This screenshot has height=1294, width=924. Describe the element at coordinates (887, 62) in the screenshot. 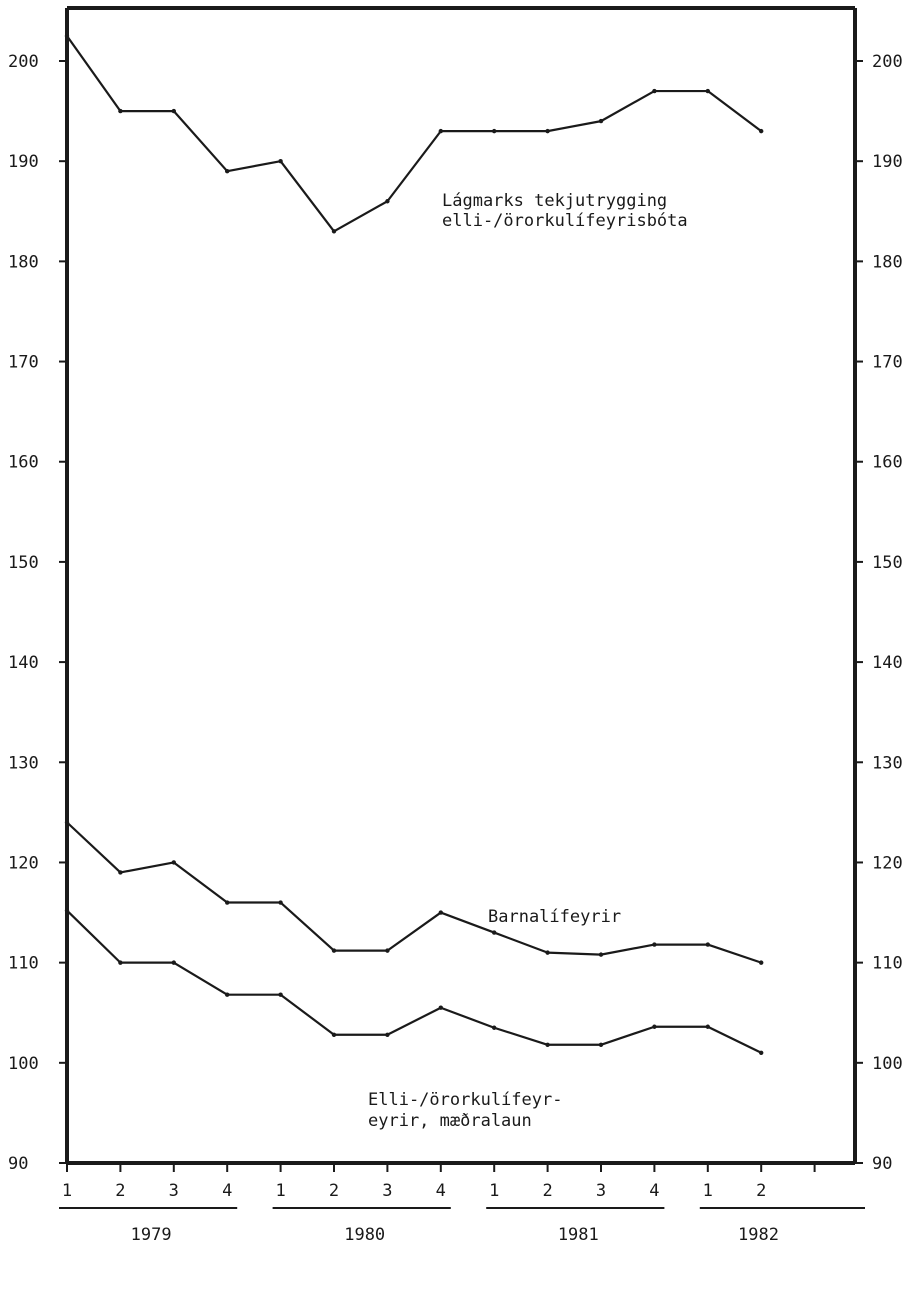

I see `right-y-tick-label: 200` at that location.